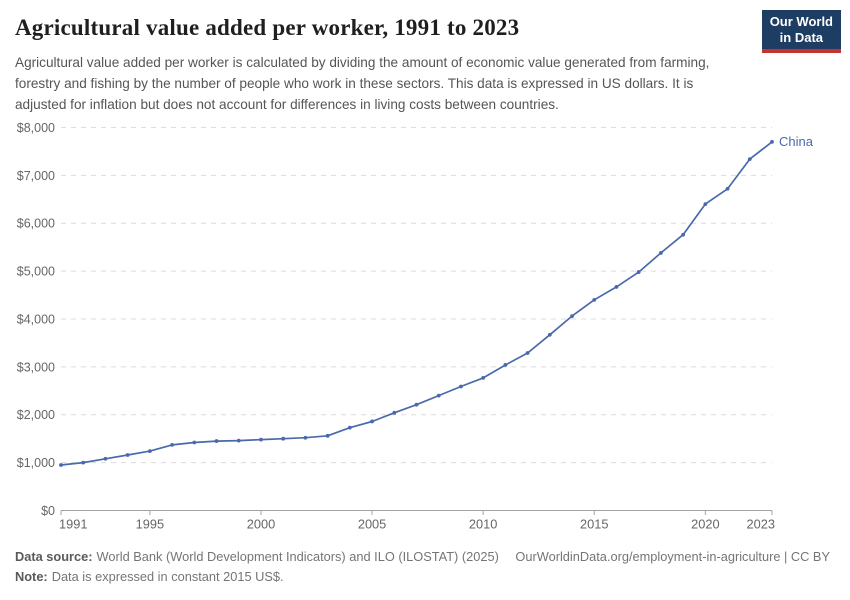  Describe the element at coordinates (31, 576) in the screenshot. I see `note-label: Note:` at that location.